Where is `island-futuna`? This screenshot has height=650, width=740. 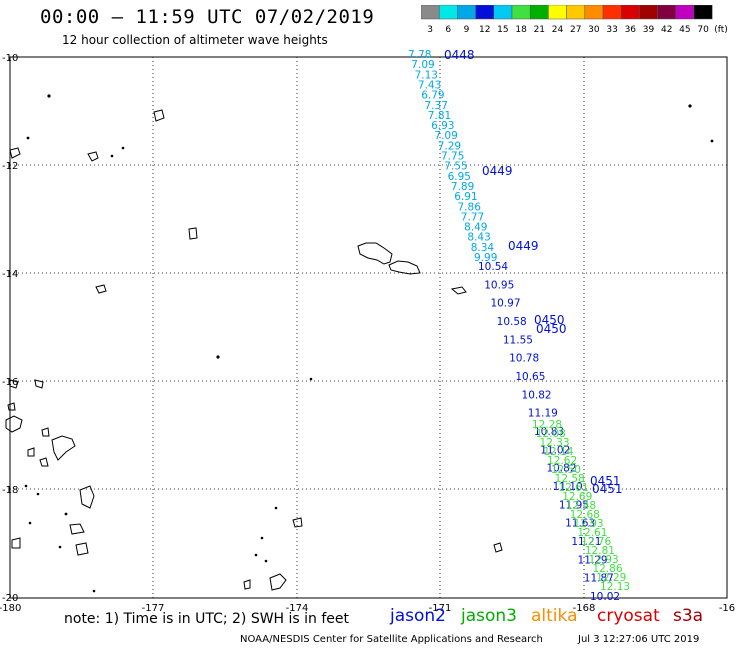
island-futuna is located at coordinates (193, 233).